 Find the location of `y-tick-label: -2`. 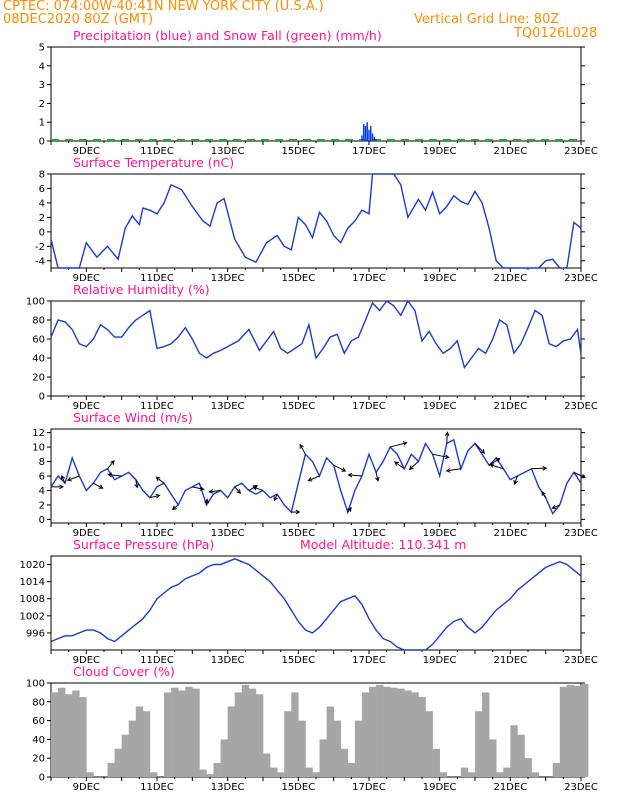

y-tick-label: -2 is located at coordinates (40, 247).